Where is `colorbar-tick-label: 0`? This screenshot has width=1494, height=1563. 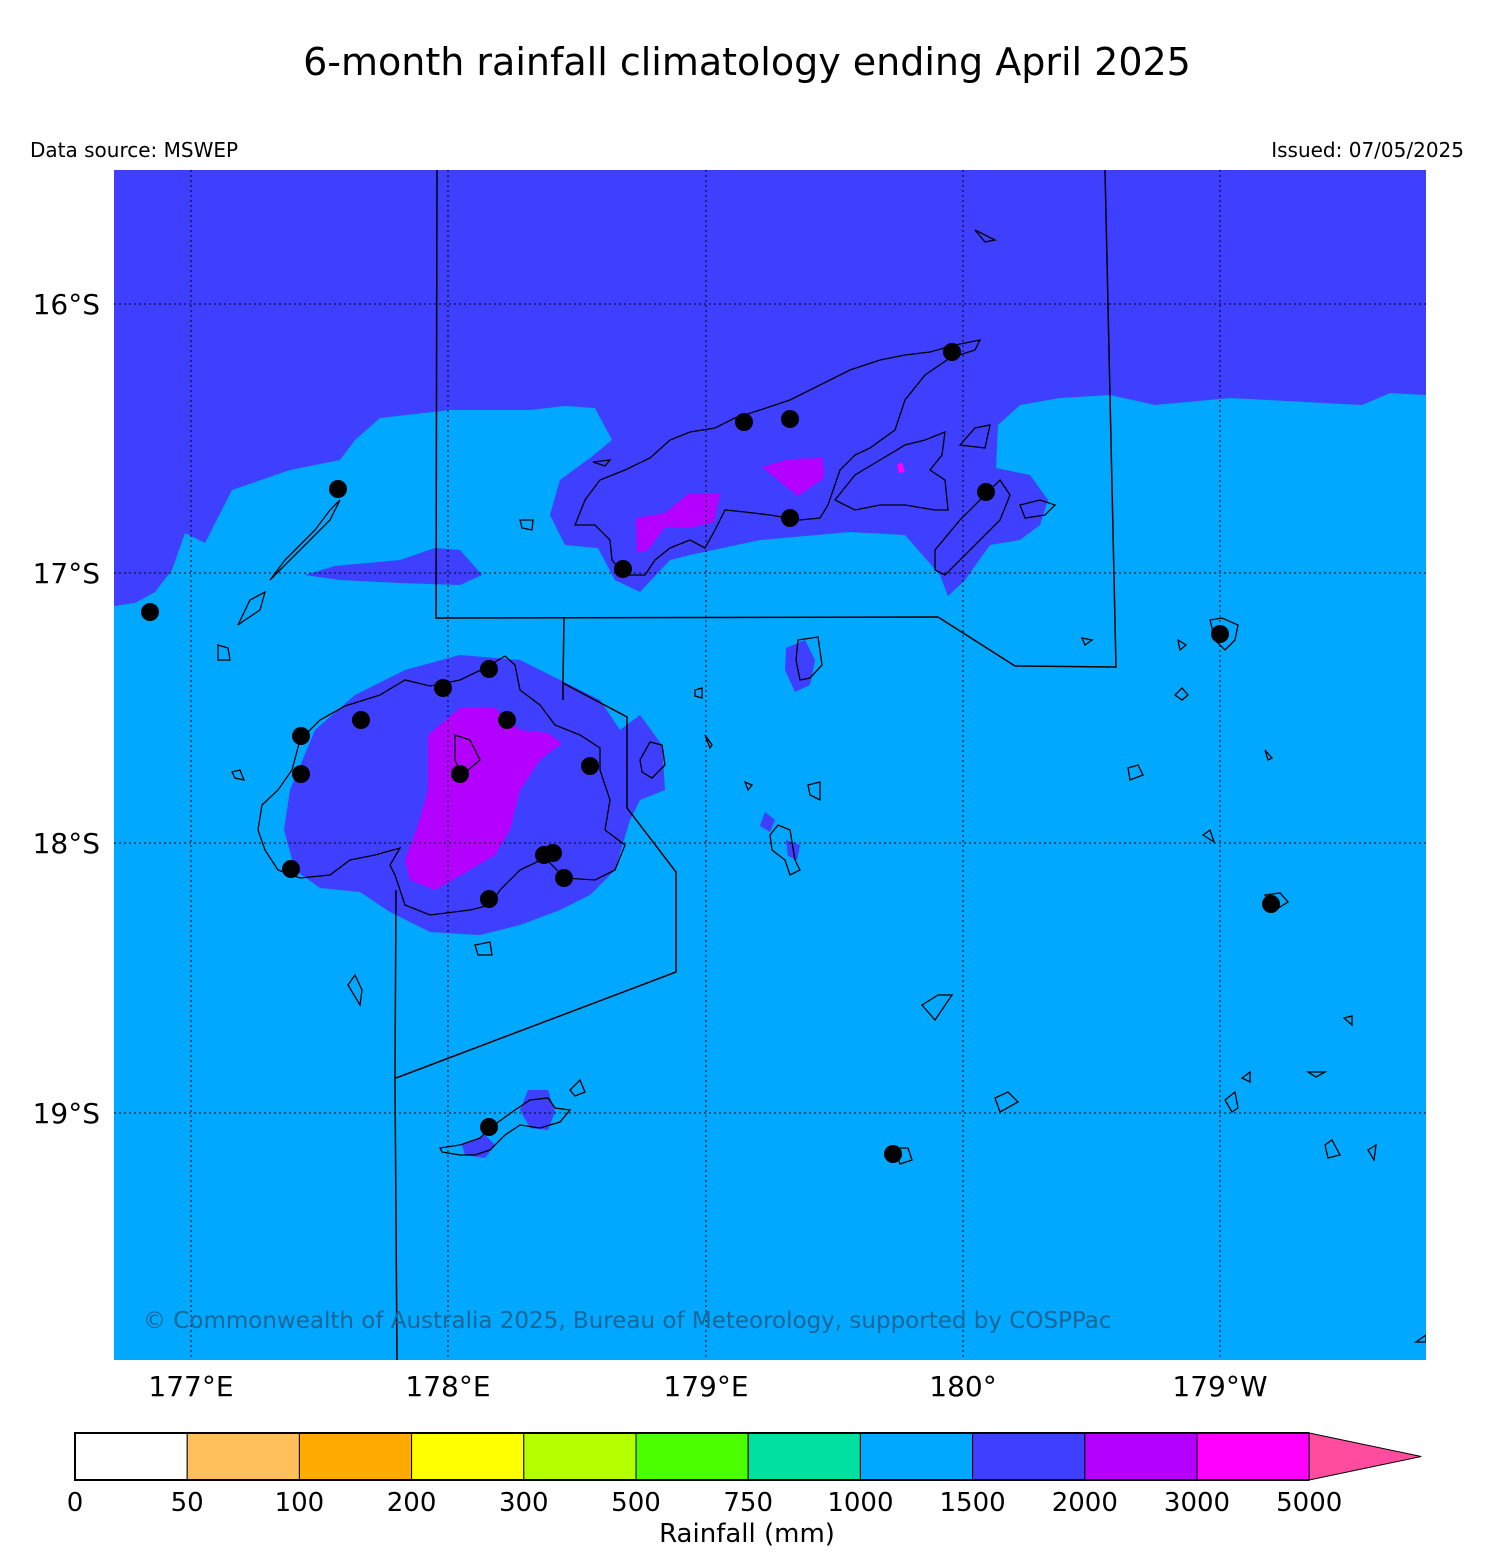
colorbar-tick-label: 0 is located at coordinates (75, 1503).